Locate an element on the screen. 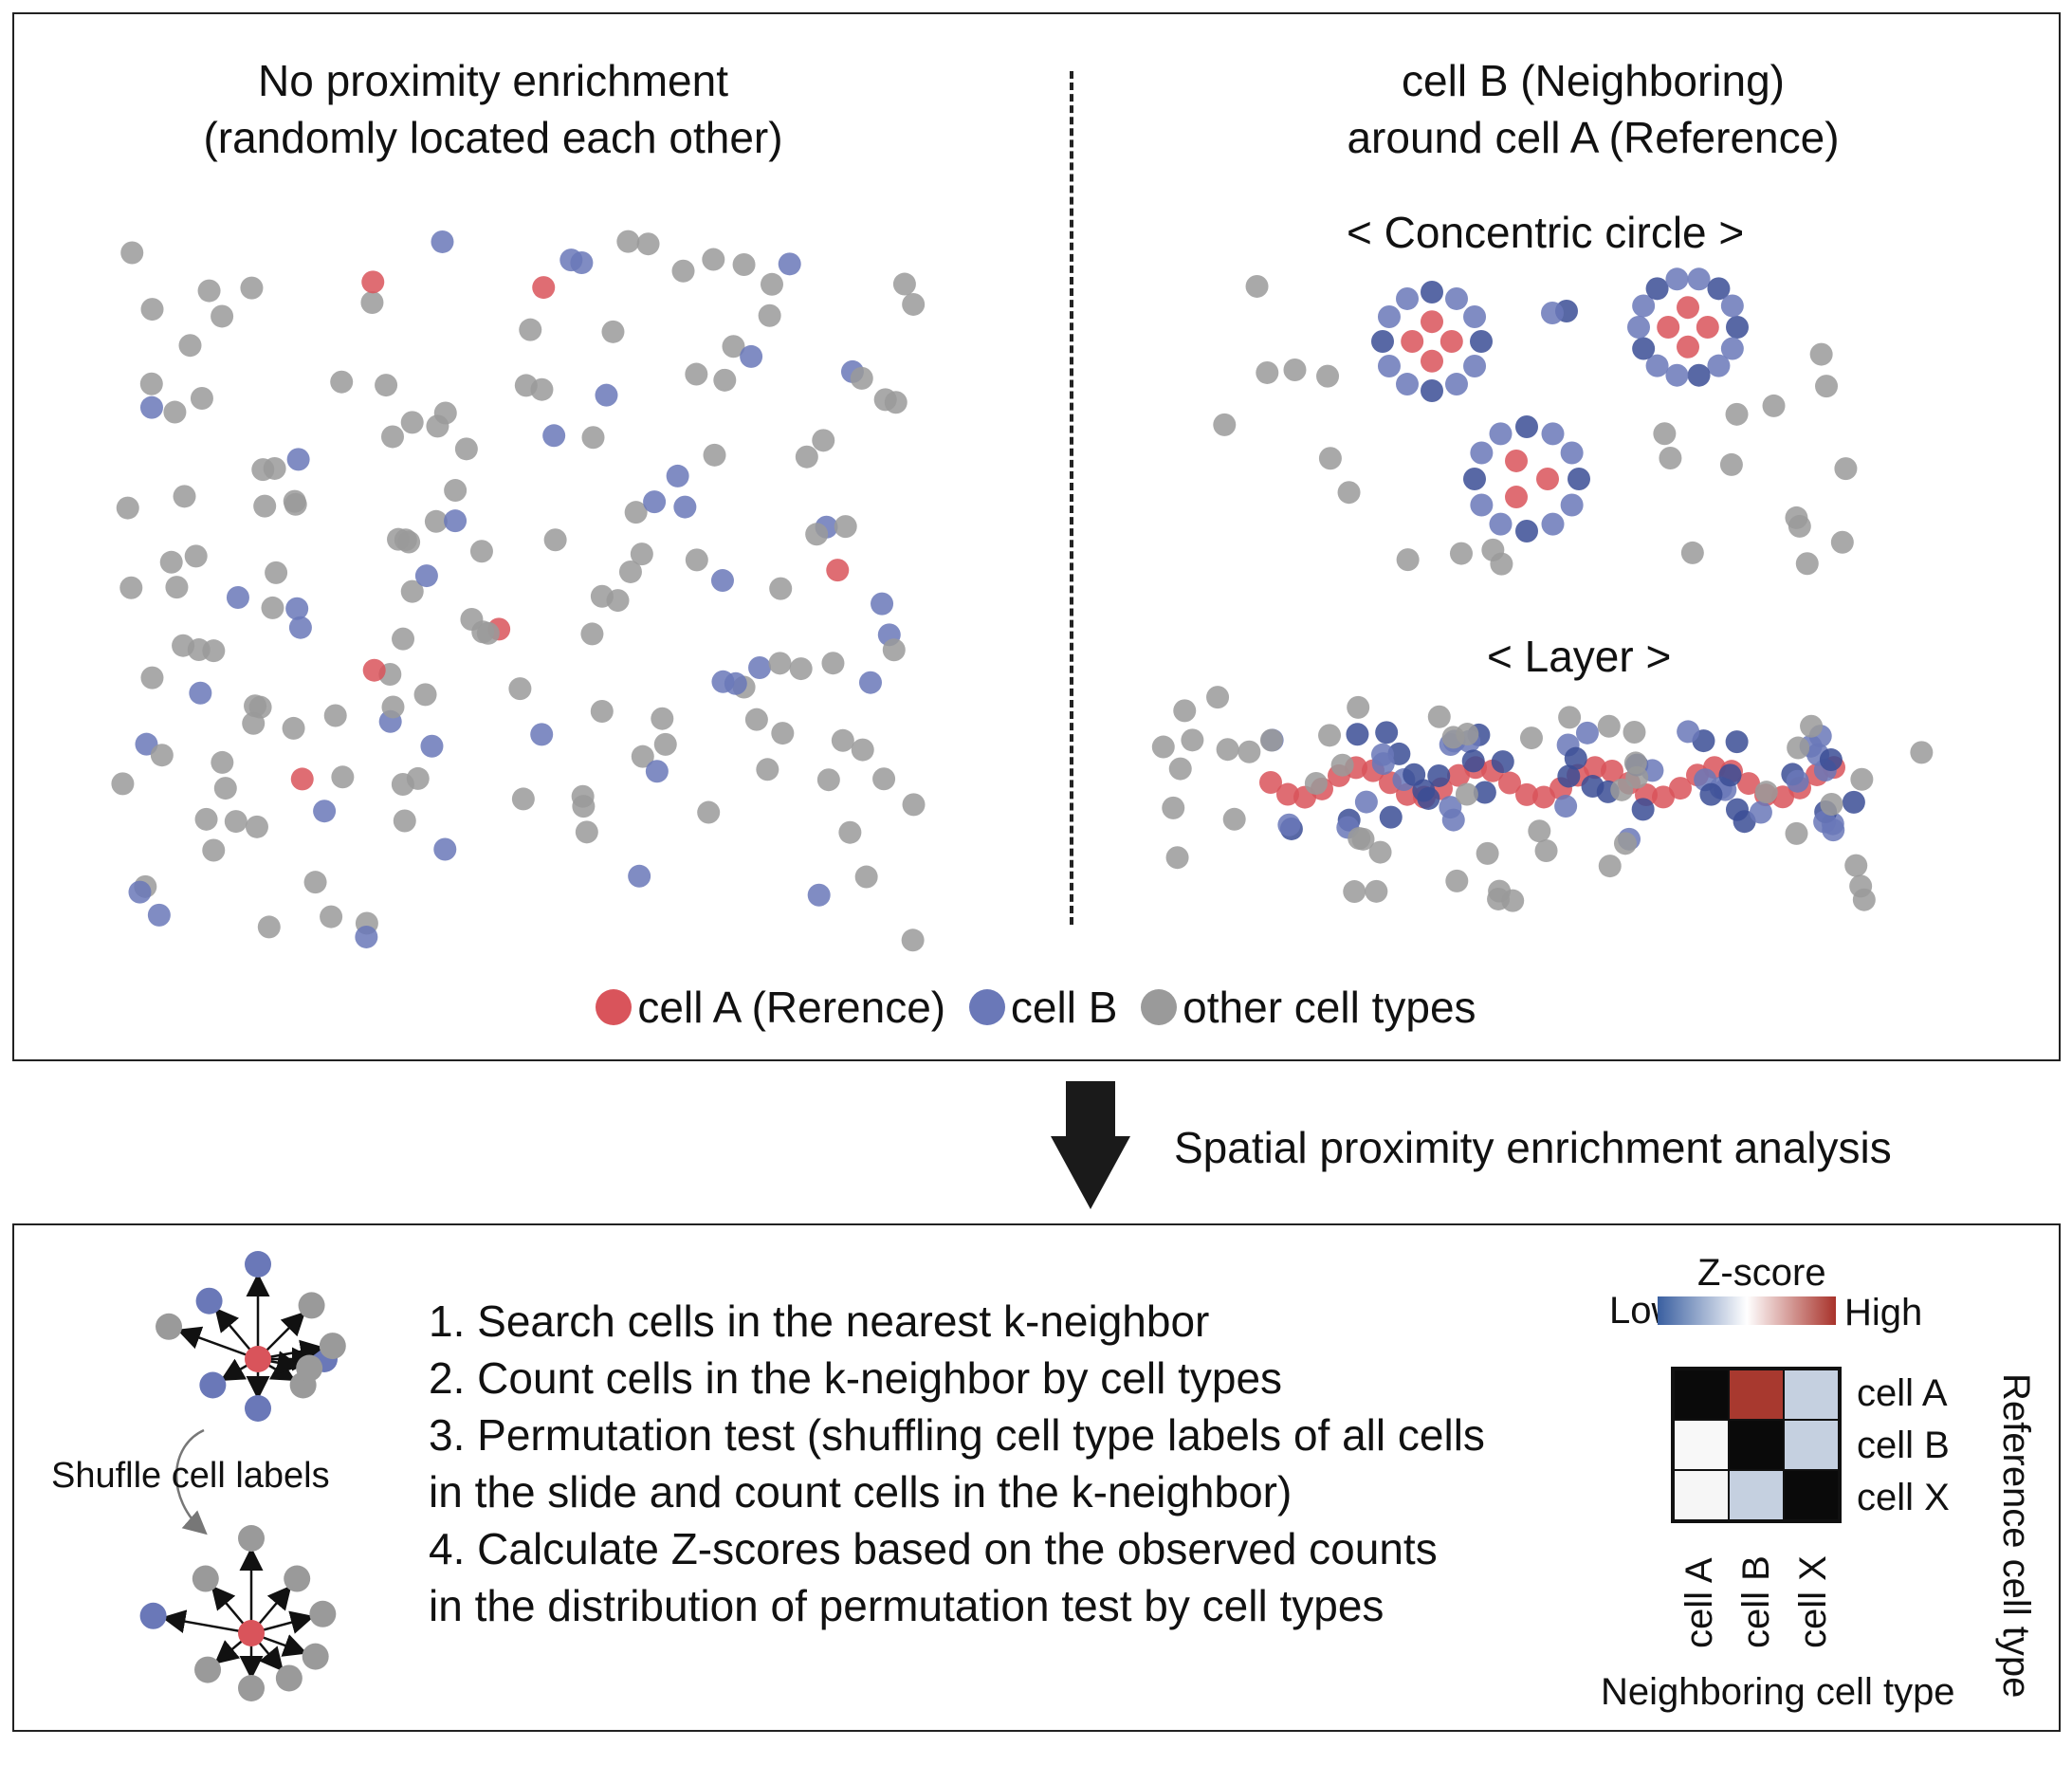  colorbar-high: High is located at coordinates (1883, 1312).